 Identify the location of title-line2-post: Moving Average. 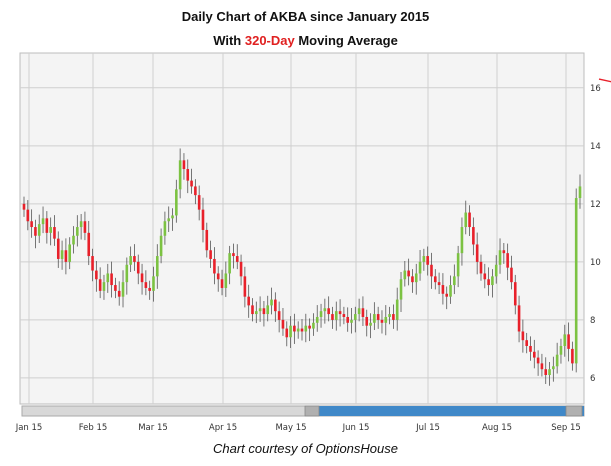
(346, 40).